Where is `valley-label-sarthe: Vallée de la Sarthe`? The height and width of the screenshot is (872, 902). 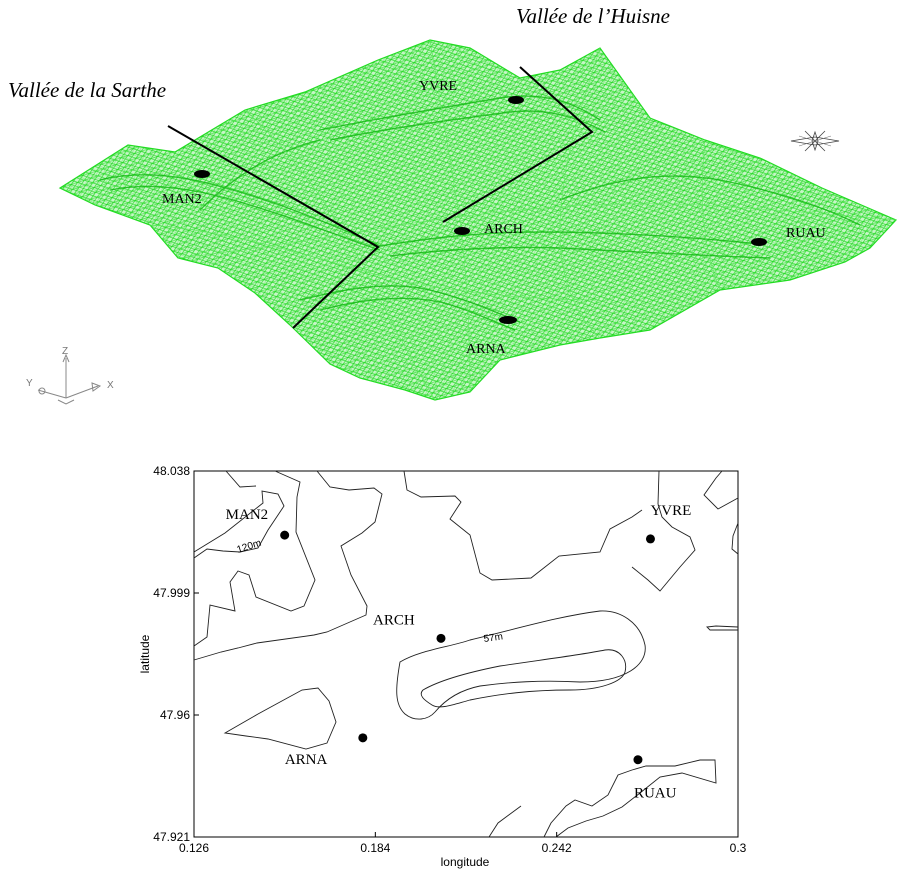 valley-label-sarthe: Vallée de la Sarthe is located at coordinates (87, 90).